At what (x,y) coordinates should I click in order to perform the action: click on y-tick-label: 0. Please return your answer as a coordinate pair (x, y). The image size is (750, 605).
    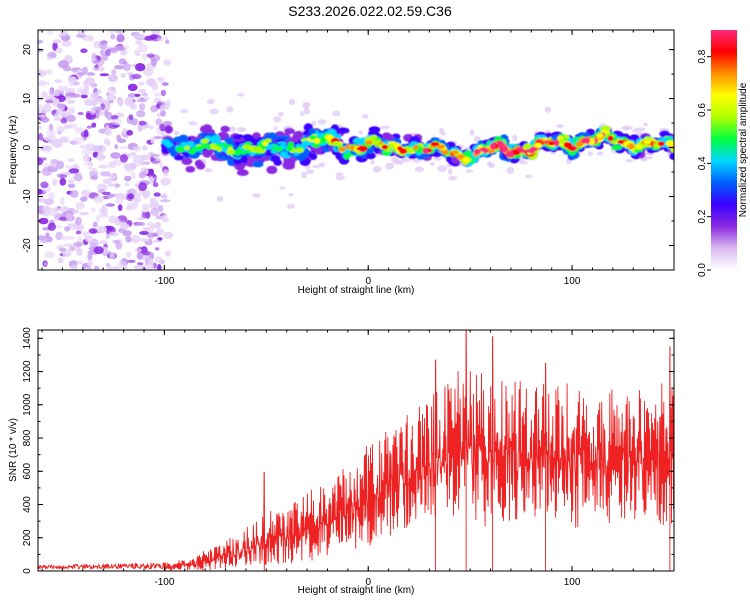
    Looking at the image, I should click on (27, 147).